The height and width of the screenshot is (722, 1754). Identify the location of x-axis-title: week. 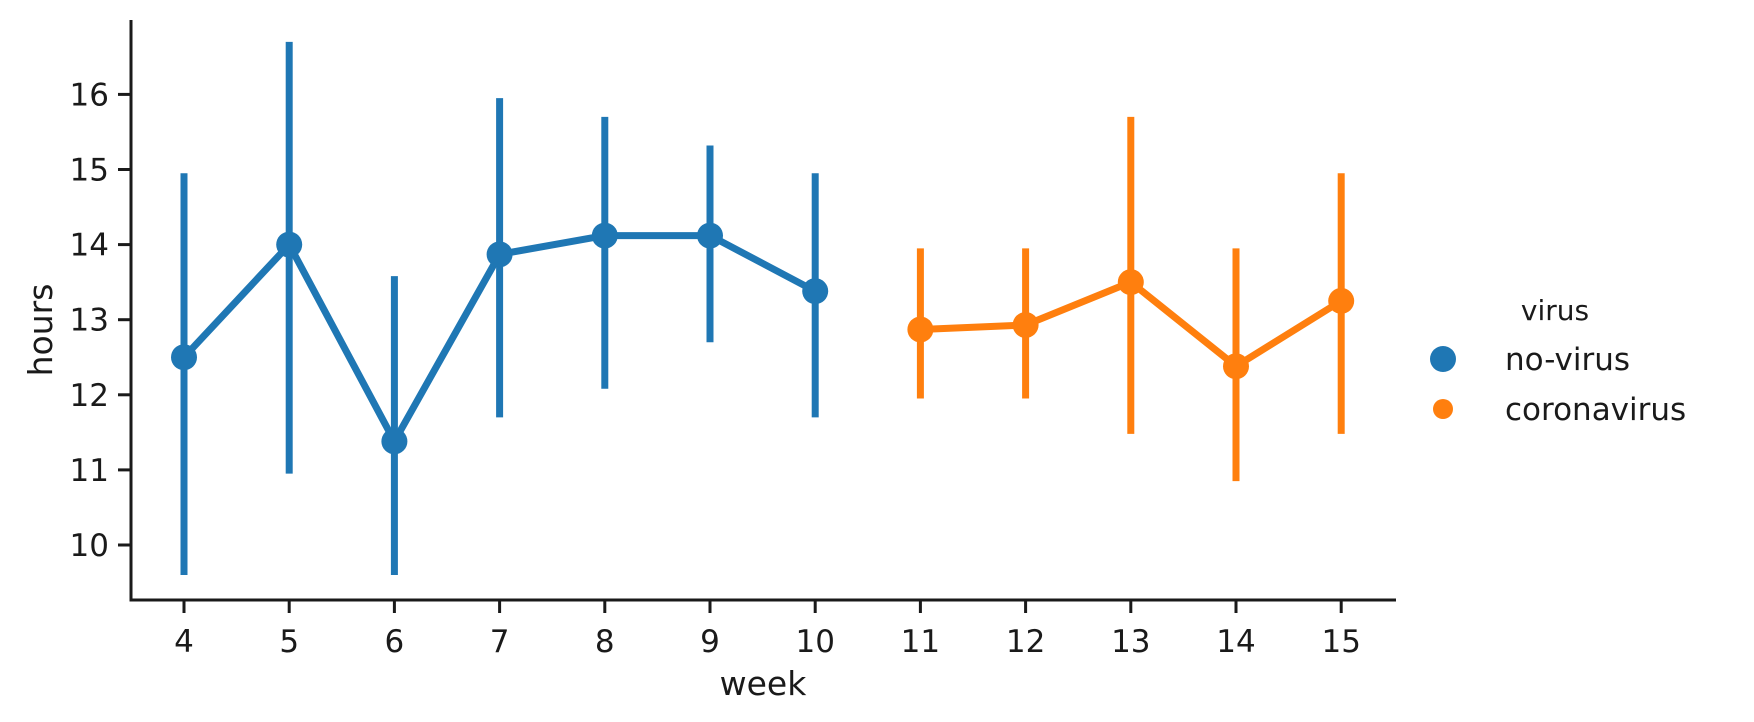
(764, 683).